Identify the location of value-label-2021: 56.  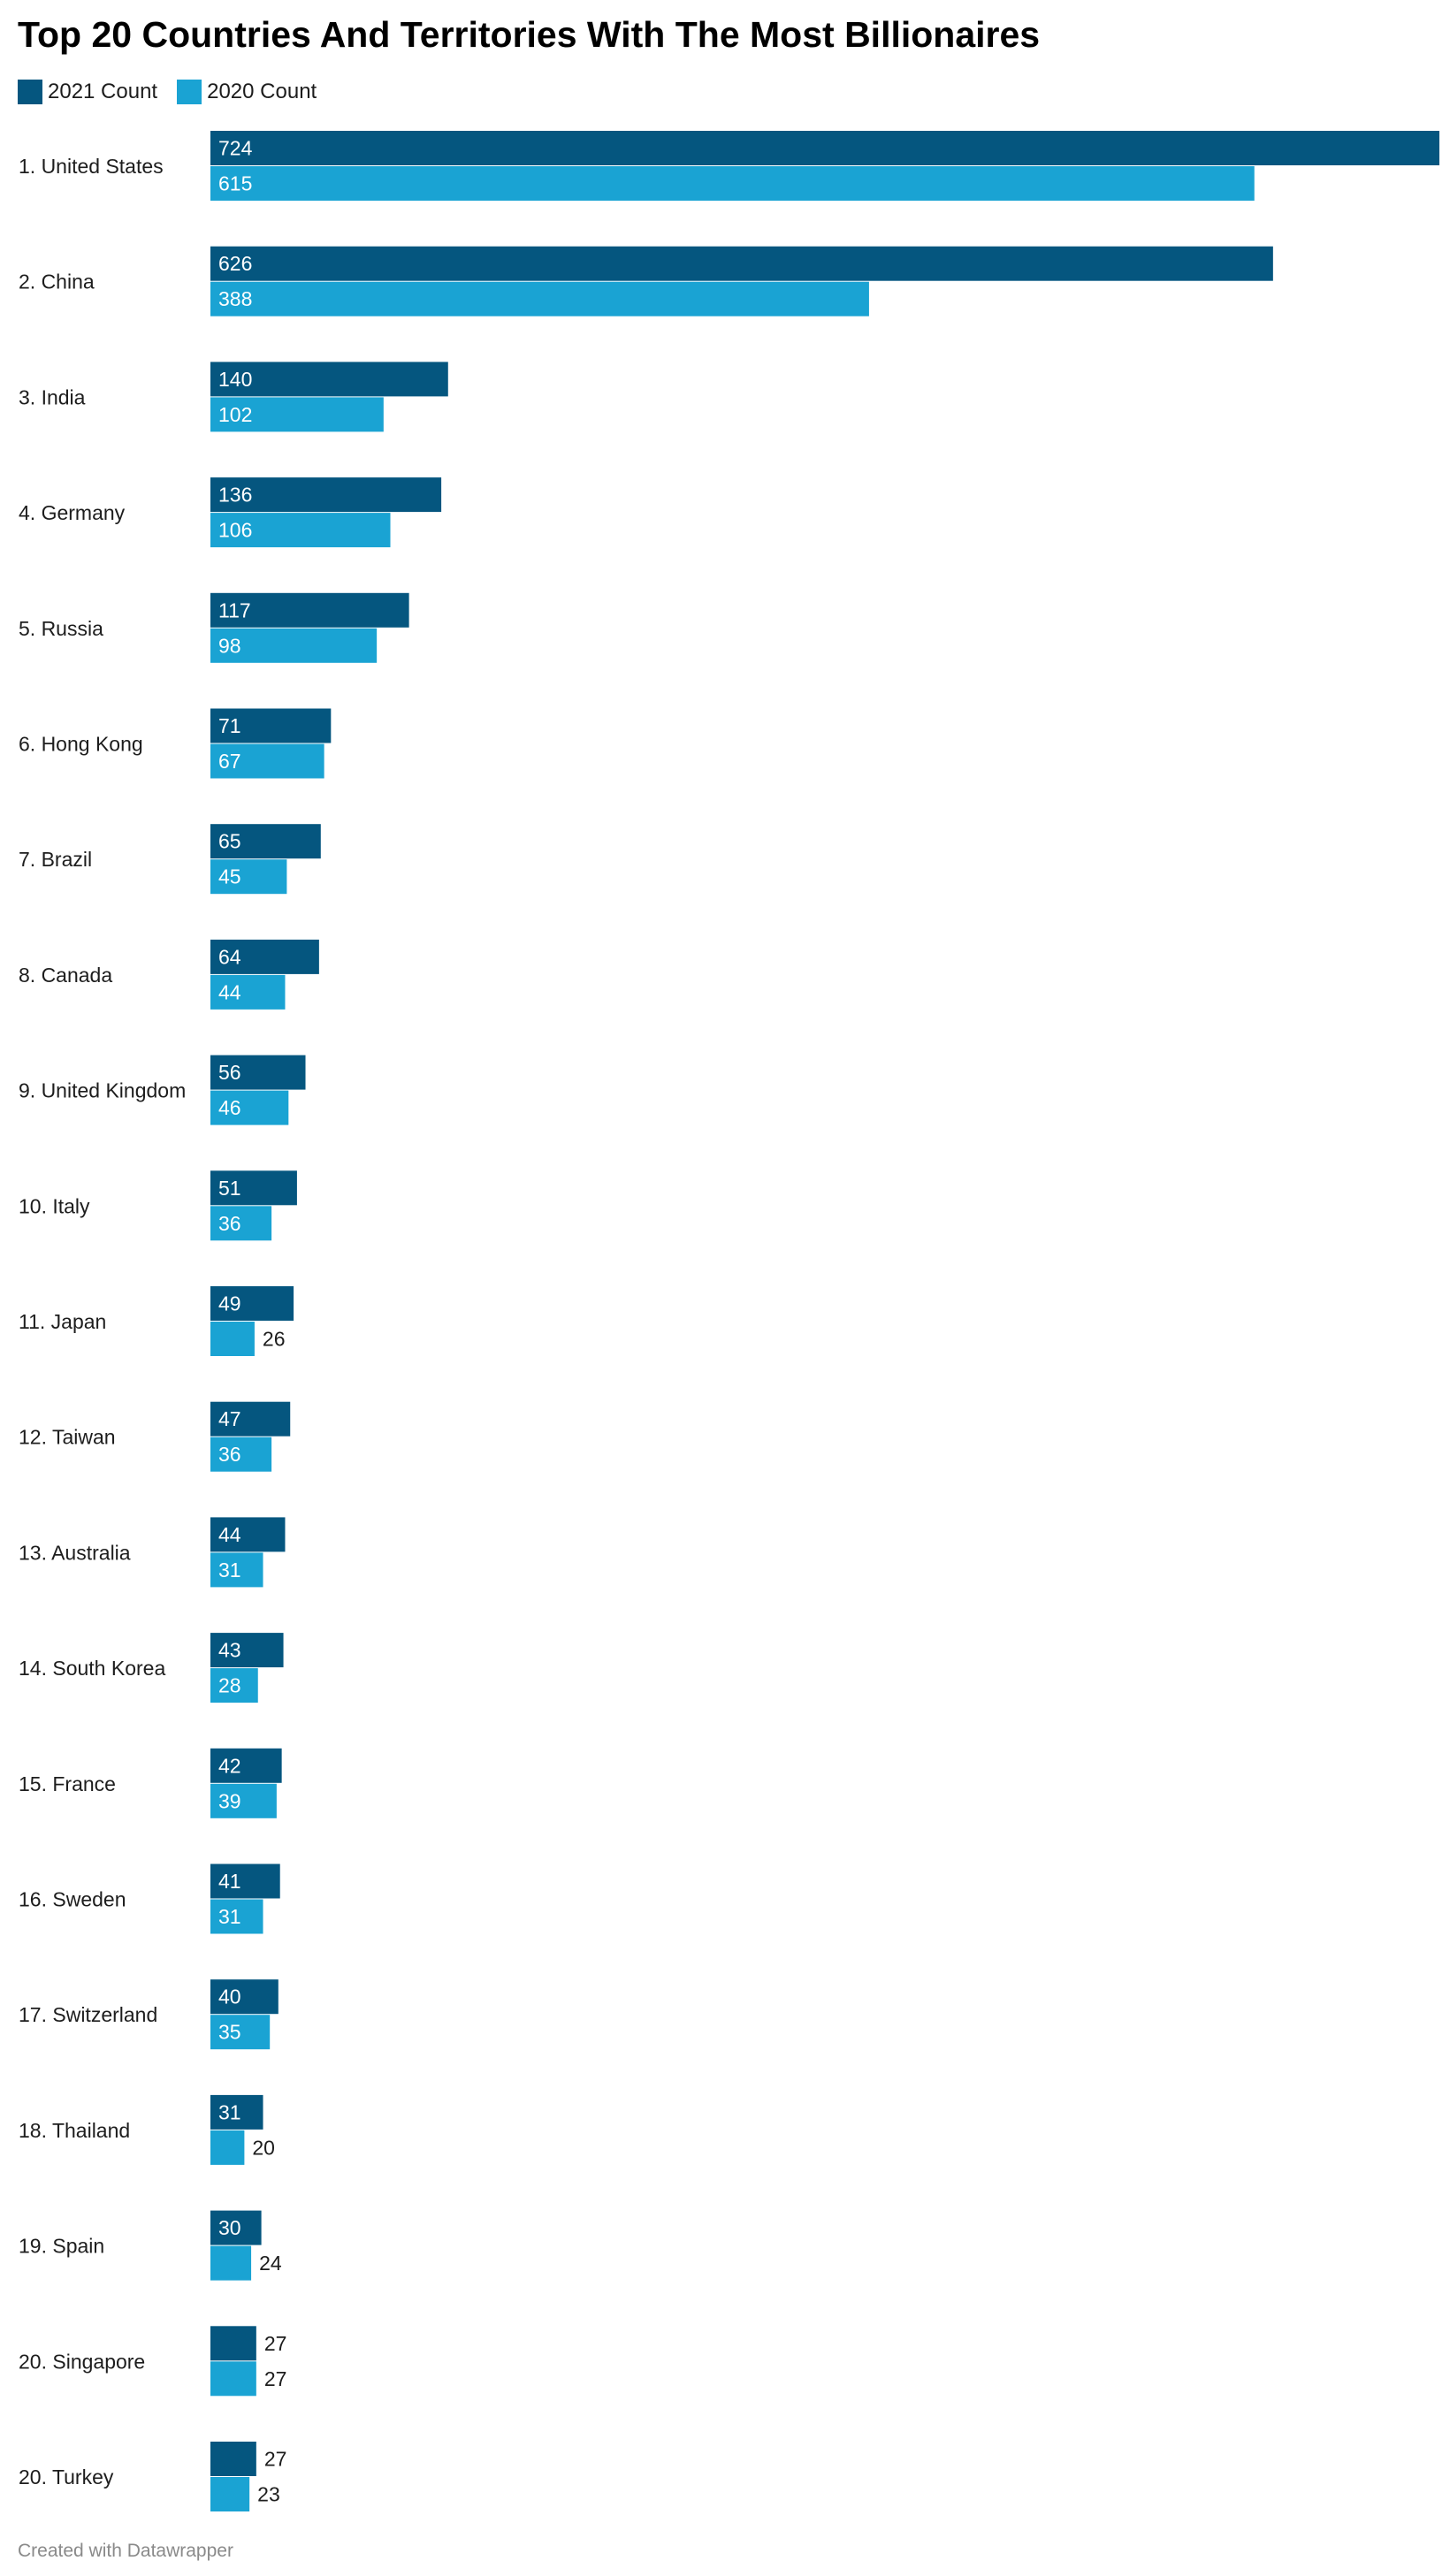
(230, 1072).